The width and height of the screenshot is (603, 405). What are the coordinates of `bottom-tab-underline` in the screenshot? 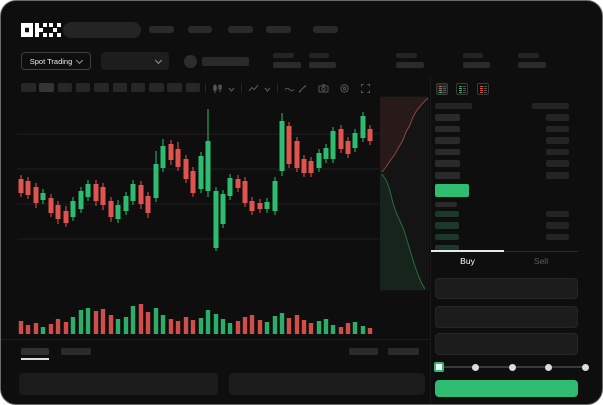 It's located at (35, 359).